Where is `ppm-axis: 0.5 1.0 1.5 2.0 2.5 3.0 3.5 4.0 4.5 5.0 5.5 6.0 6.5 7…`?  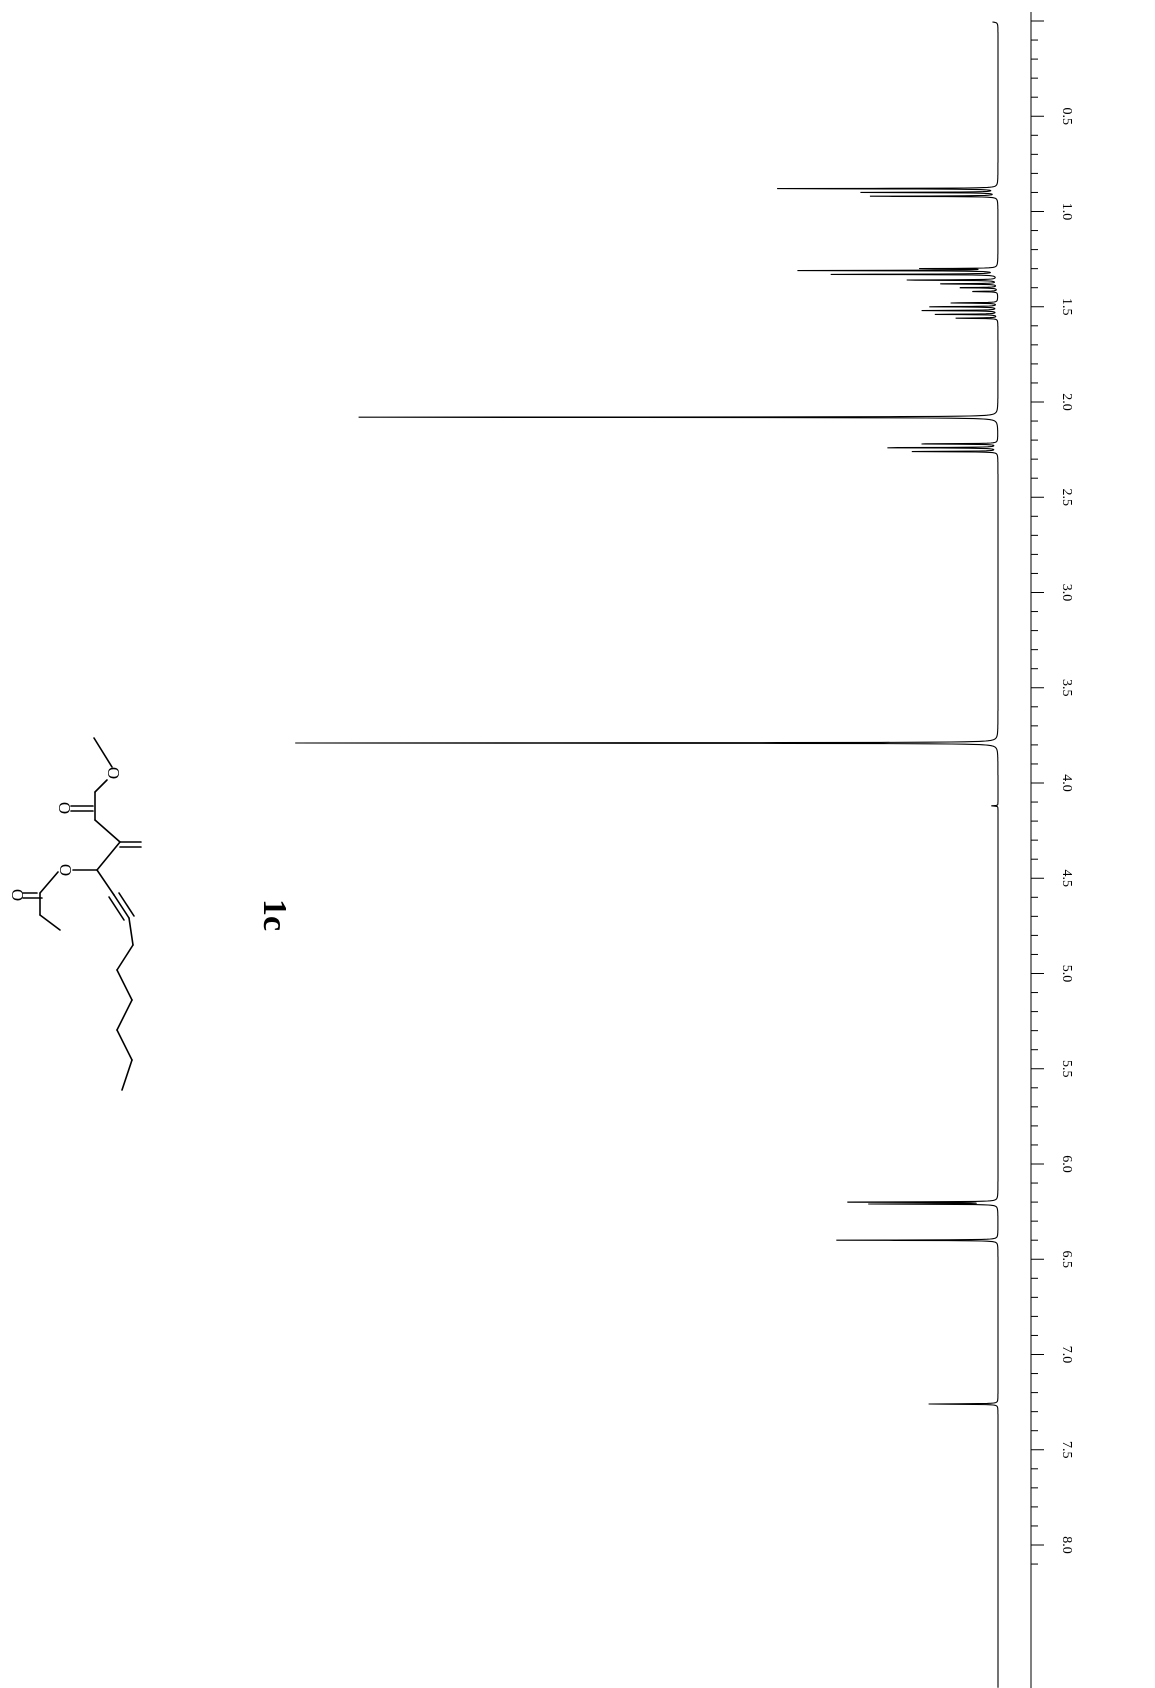 ppm-axis: 0.5 1.0 1.5 2.0 2.5 3.0 3.5 4.0 4.5 5.0 5.5 6.0 6.5 7… is located at coordinates (1052, 850).